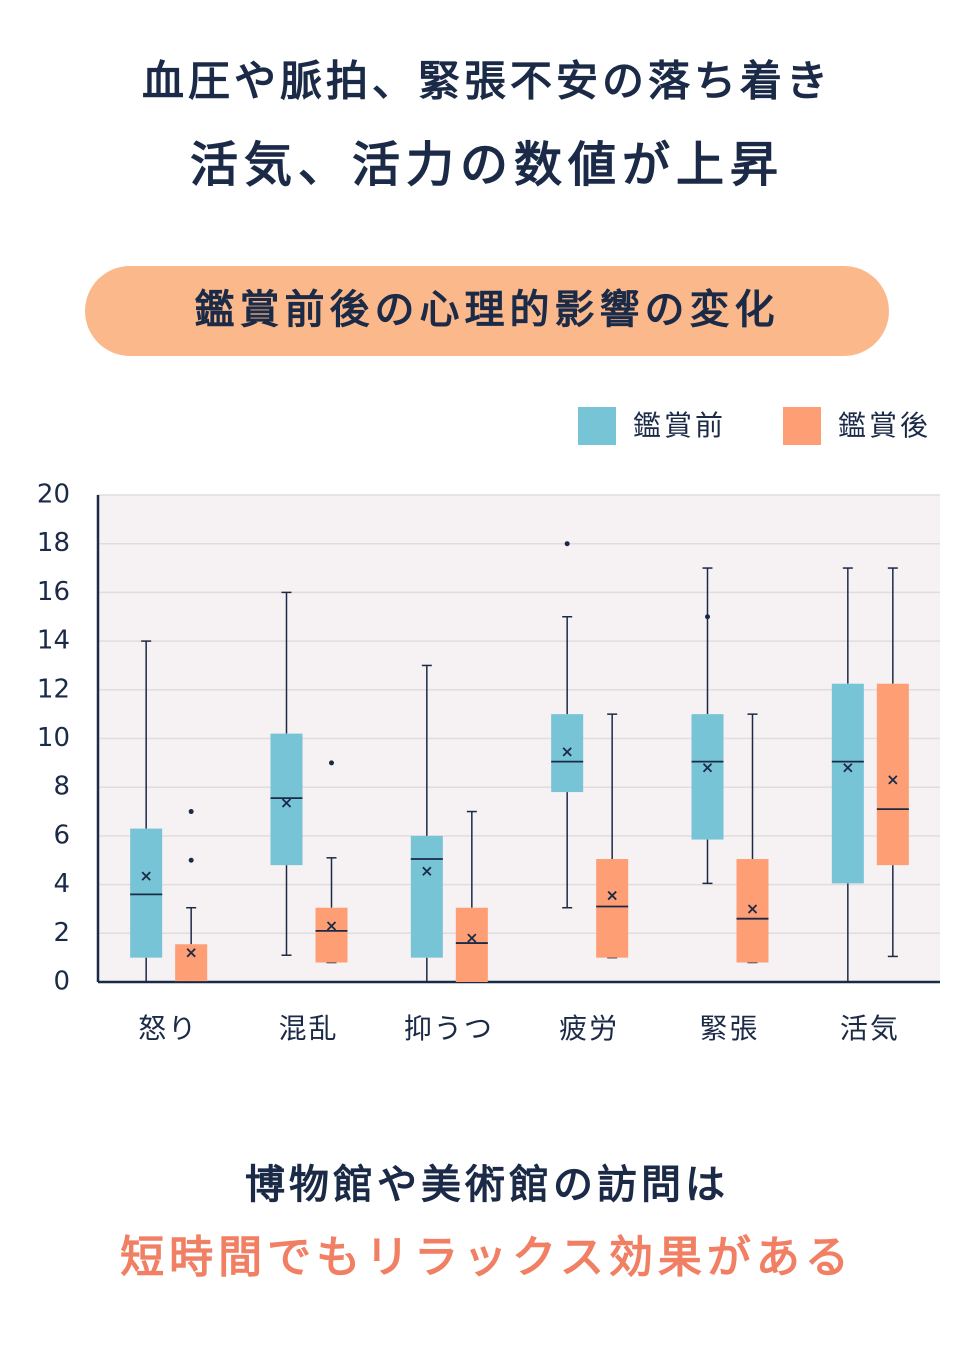 Image resolution: width=975 pixels, height=1354 pixels. I want to click on y-tick-label: 18, so click(53, 543).